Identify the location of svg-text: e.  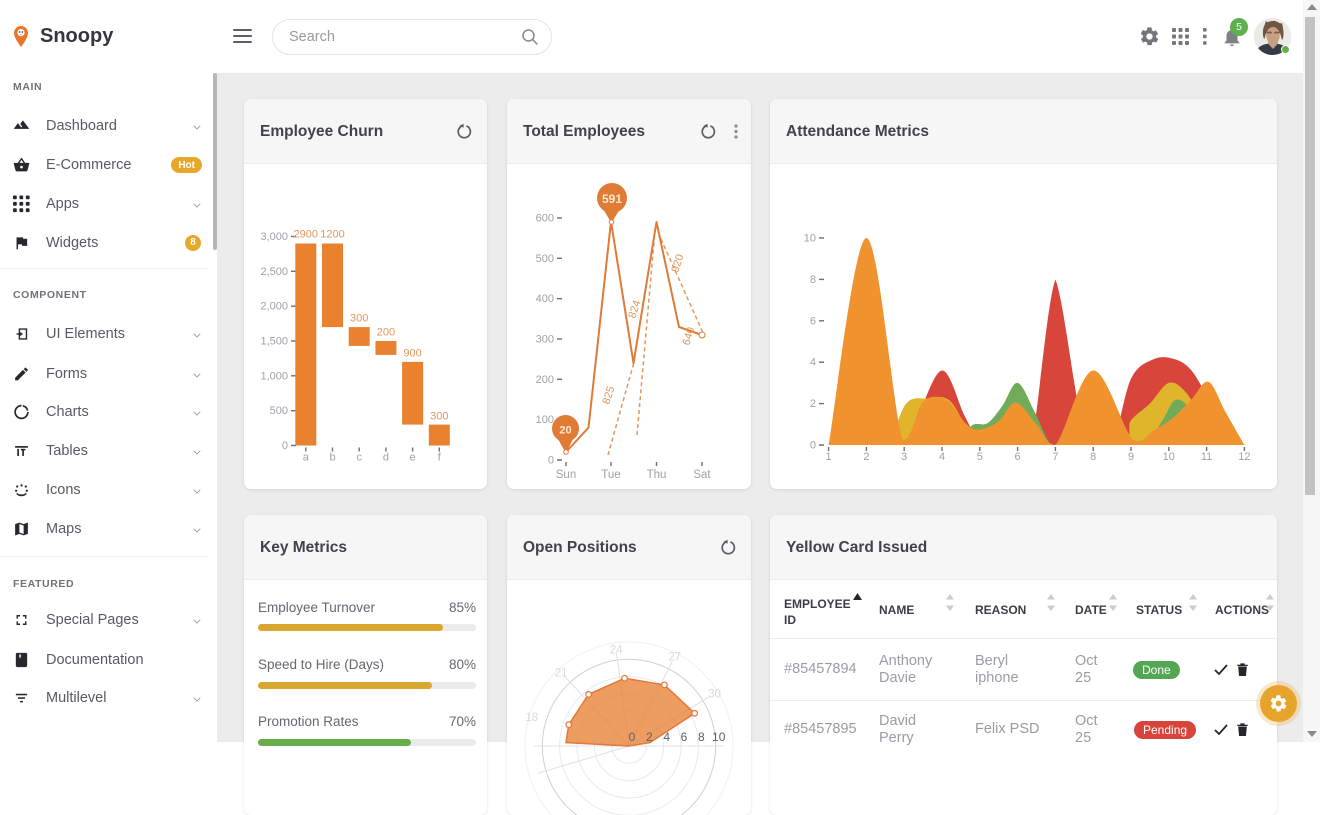
(413, 458).